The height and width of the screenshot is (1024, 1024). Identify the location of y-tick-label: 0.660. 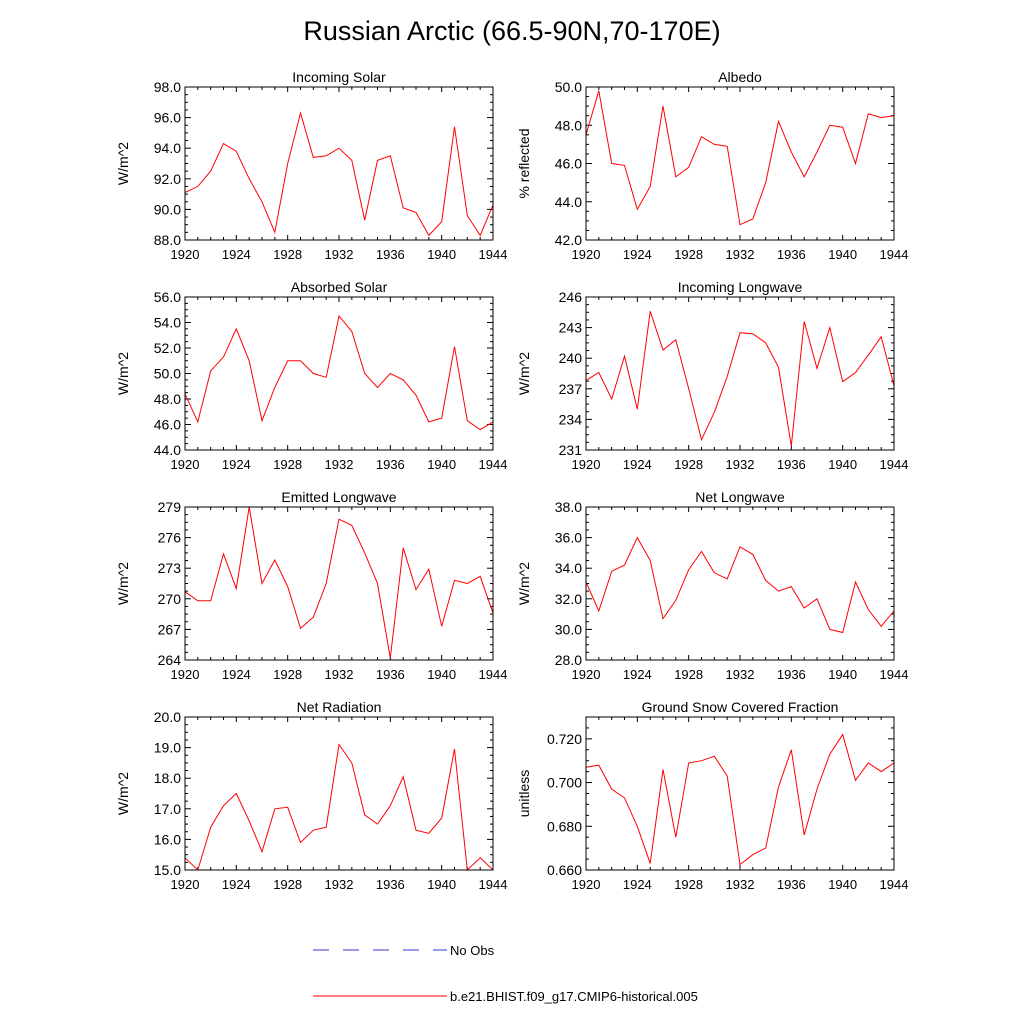
(564, 870).